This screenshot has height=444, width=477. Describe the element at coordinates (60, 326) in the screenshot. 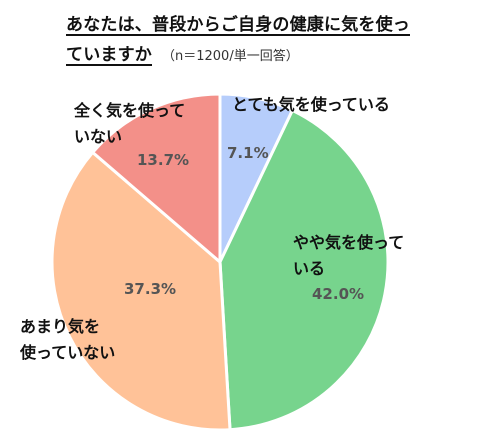

I see `slice-label-2-line-0: あまり気を` at that location.